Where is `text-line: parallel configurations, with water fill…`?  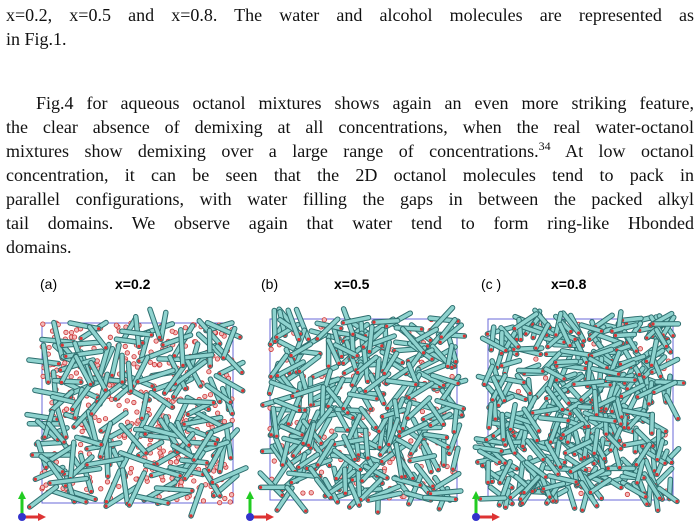 text-line: parallel configurations, with water fill… is located at coordinates (350, 199).